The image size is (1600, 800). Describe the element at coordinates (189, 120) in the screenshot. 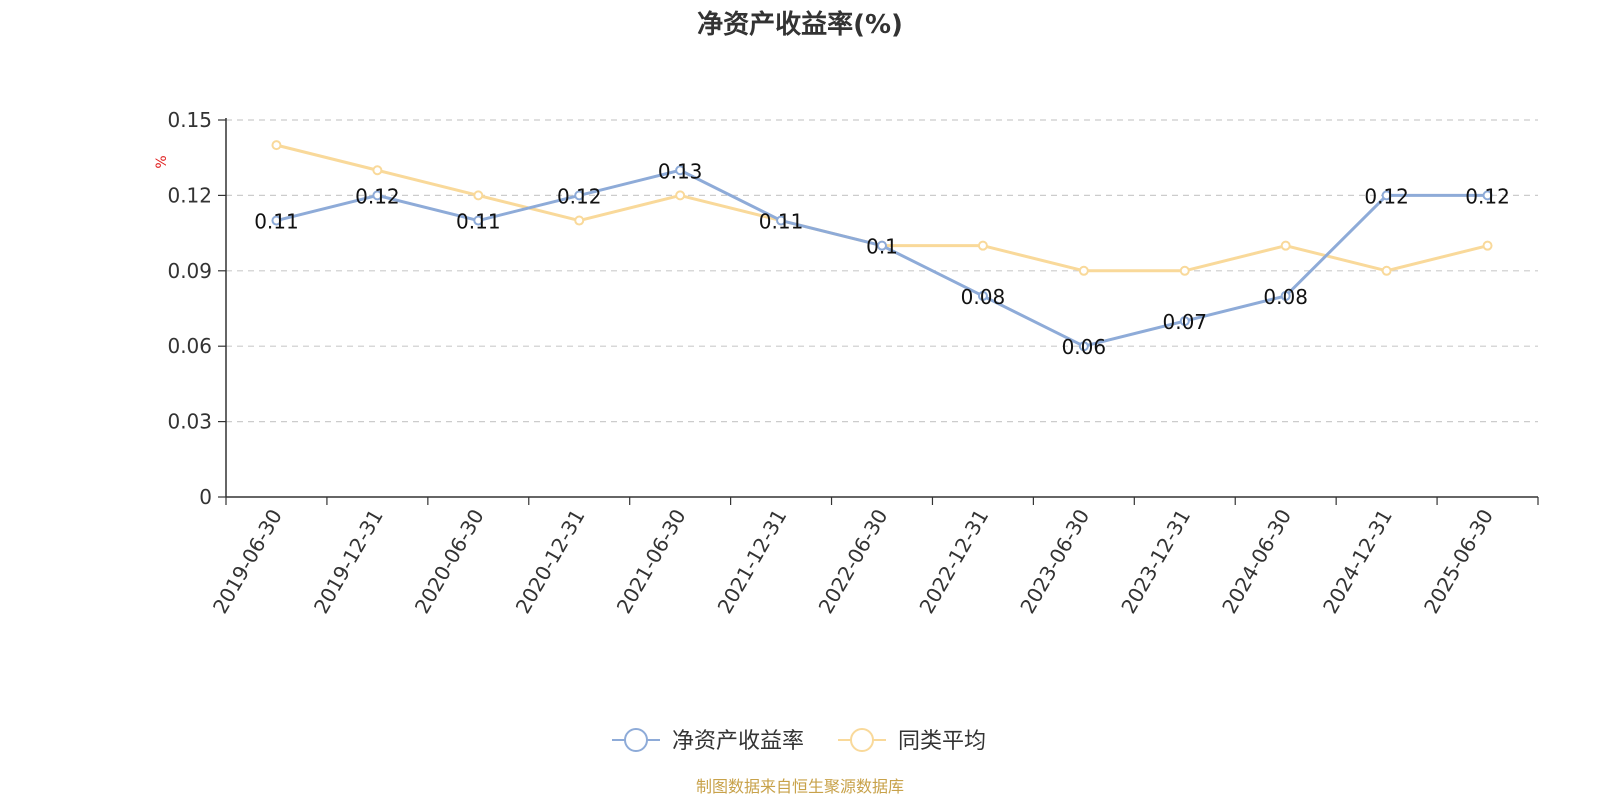

I see `y-tick-label: 0.15` at that location.